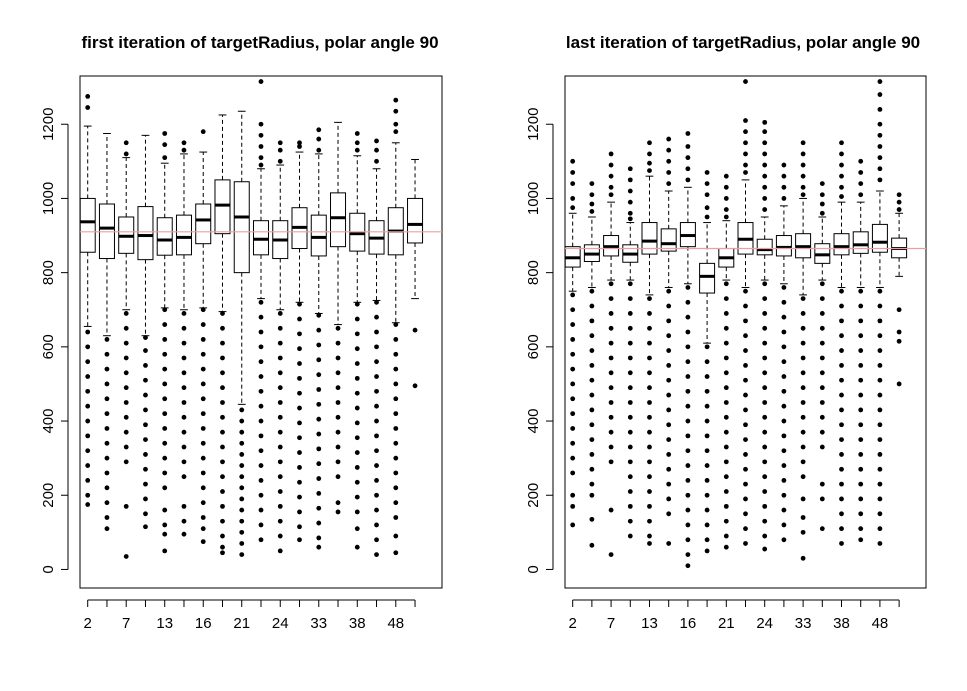 Image resolution: width=967 pixels, height=691 pixels. I want to click on box, so click(338, 220).